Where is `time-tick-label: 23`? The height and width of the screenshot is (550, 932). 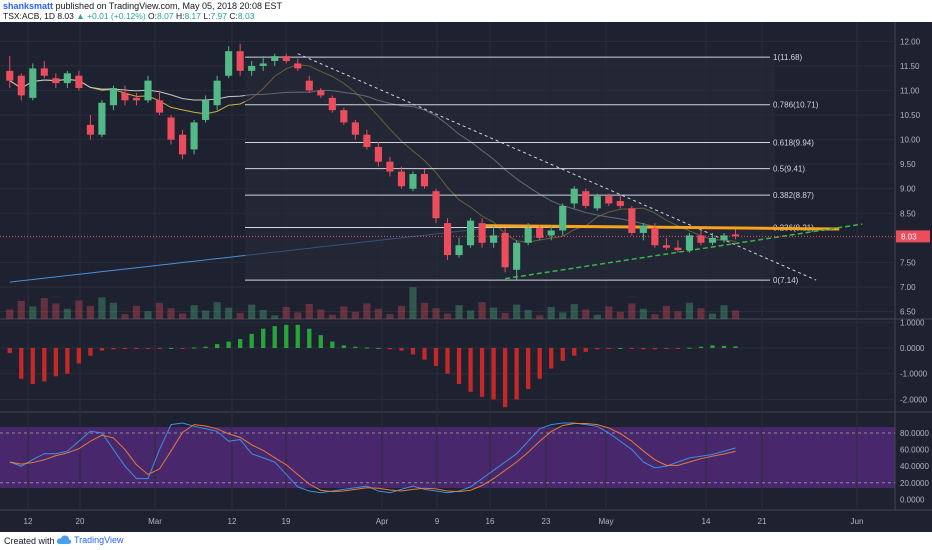
time-tick-label: 23 is located at coordinates (546, 521).